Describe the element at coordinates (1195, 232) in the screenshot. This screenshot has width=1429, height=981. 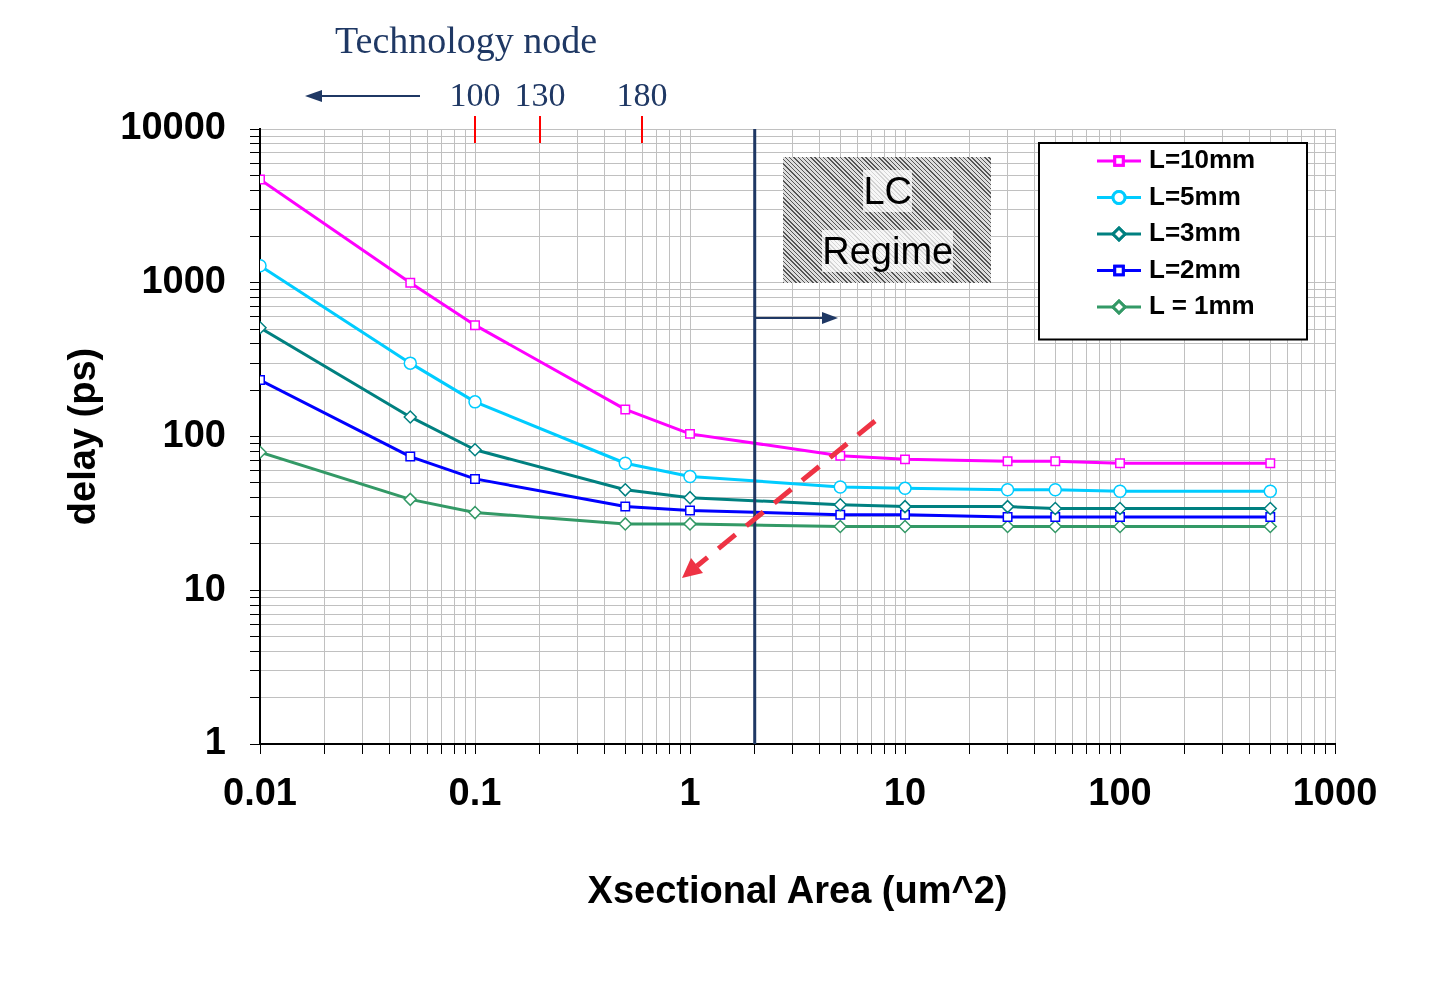
I see `legend-label: L=3mm` at that location.